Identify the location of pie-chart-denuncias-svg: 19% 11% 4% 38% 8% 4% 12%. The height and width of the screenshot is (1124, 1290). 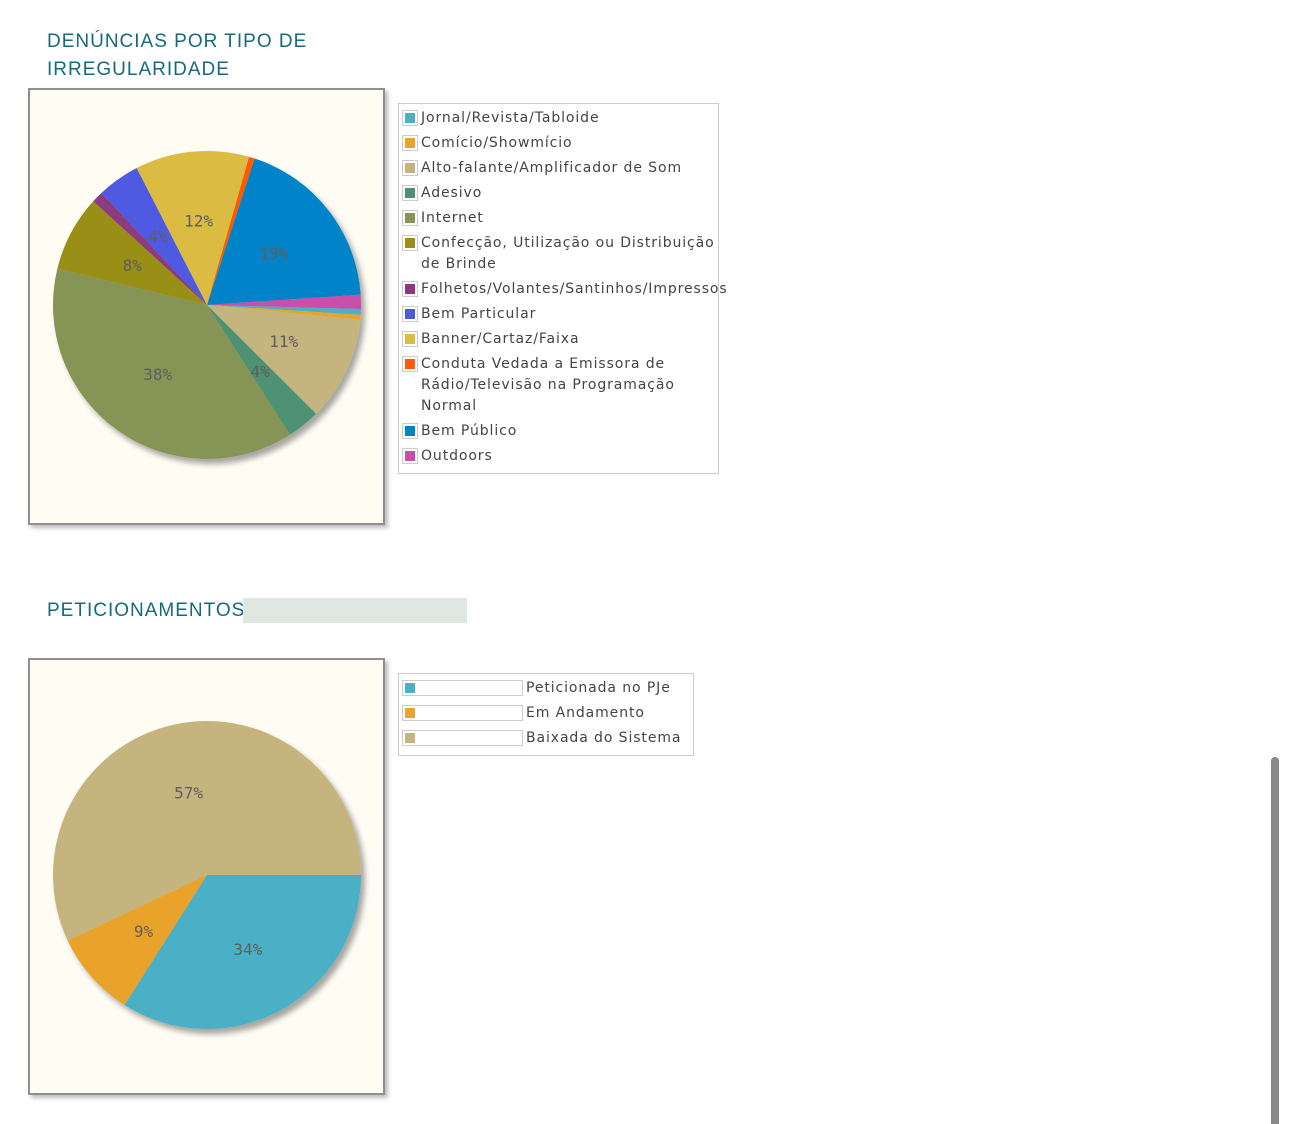
(207, 305).